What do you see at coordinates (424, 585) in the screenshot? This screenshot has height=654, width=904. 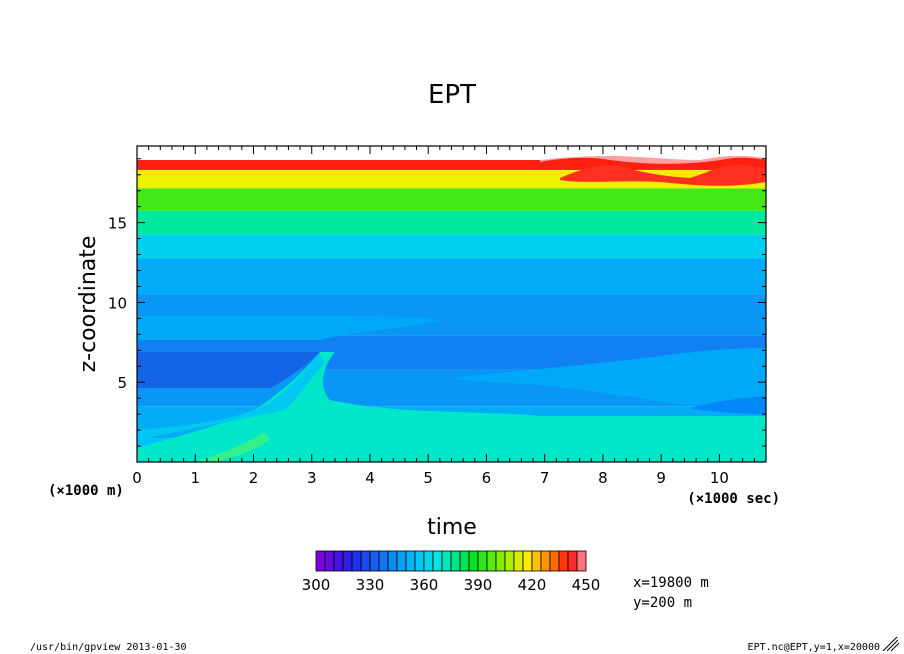 I see `colorbar-tick-label: 360` at bounding box center [424, 585].